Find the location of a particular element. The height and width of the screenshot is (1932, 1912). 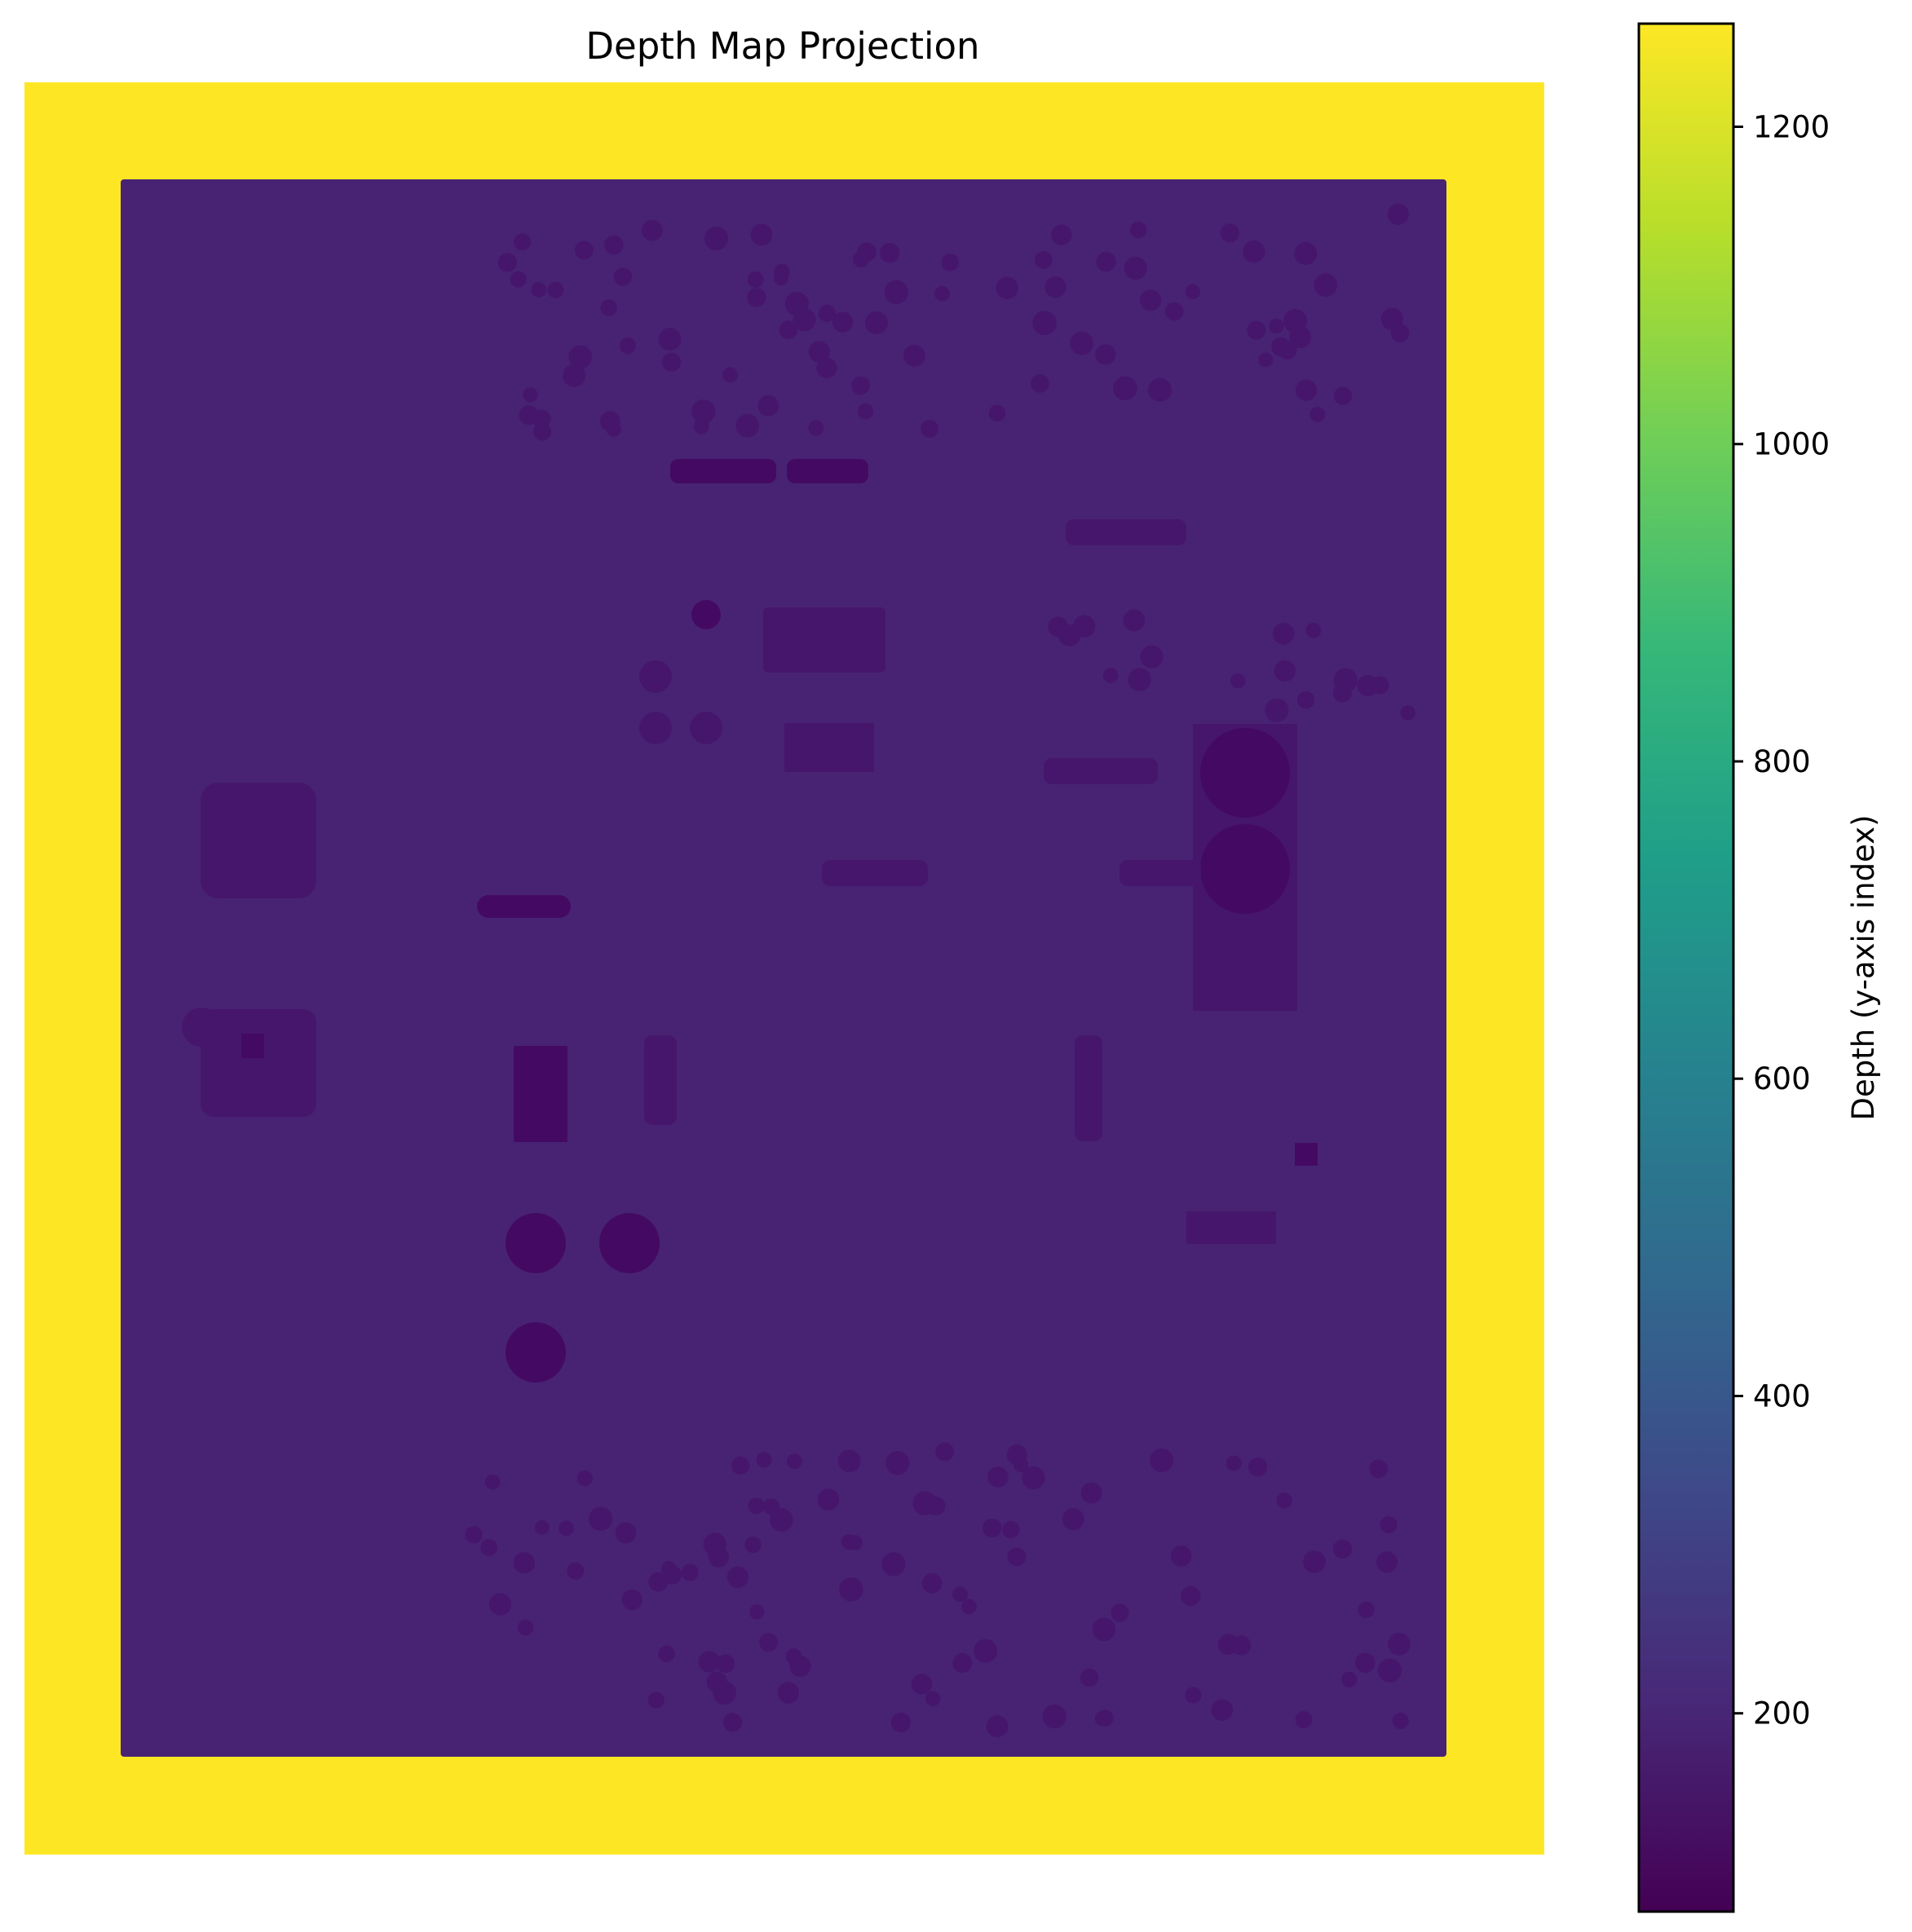

colorbar-tick-label: 1000 is located at coordinates (1791, 444).